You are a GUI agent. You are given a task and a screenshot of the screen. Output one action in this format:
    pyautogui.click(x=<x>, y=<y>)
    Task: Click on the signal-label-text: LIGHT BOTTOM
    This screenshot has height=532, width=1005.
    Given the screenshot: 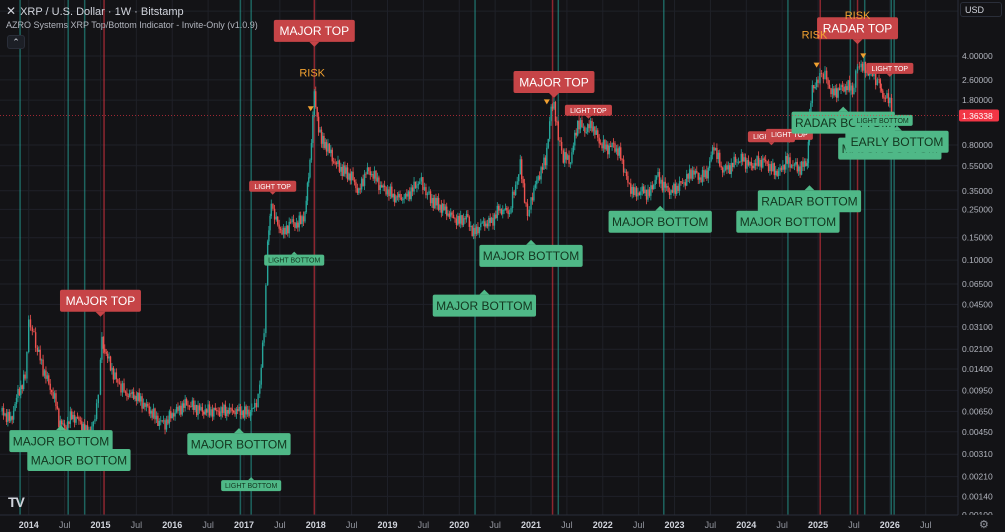 What is the action you would take?
    pyautogui.click(x=251, y=486)
    